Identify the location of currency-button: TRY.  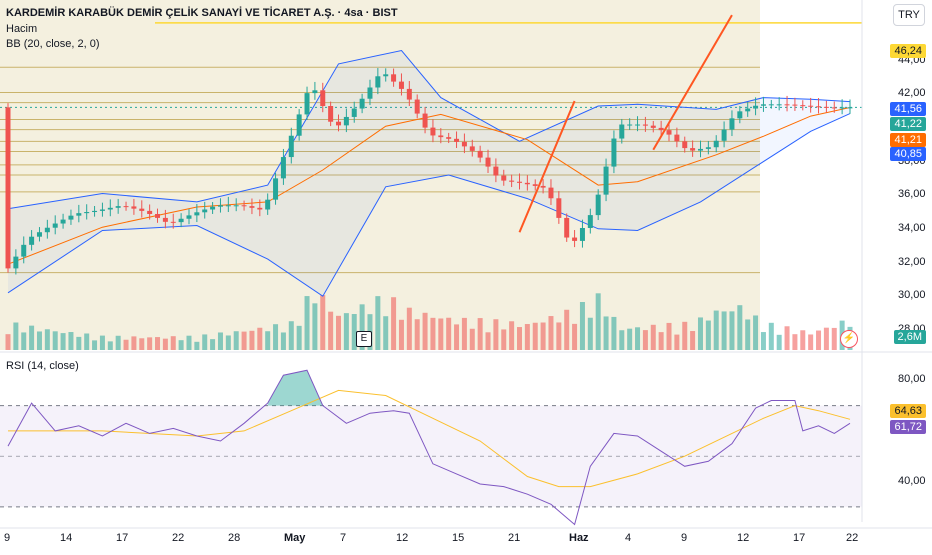
(909, 15).